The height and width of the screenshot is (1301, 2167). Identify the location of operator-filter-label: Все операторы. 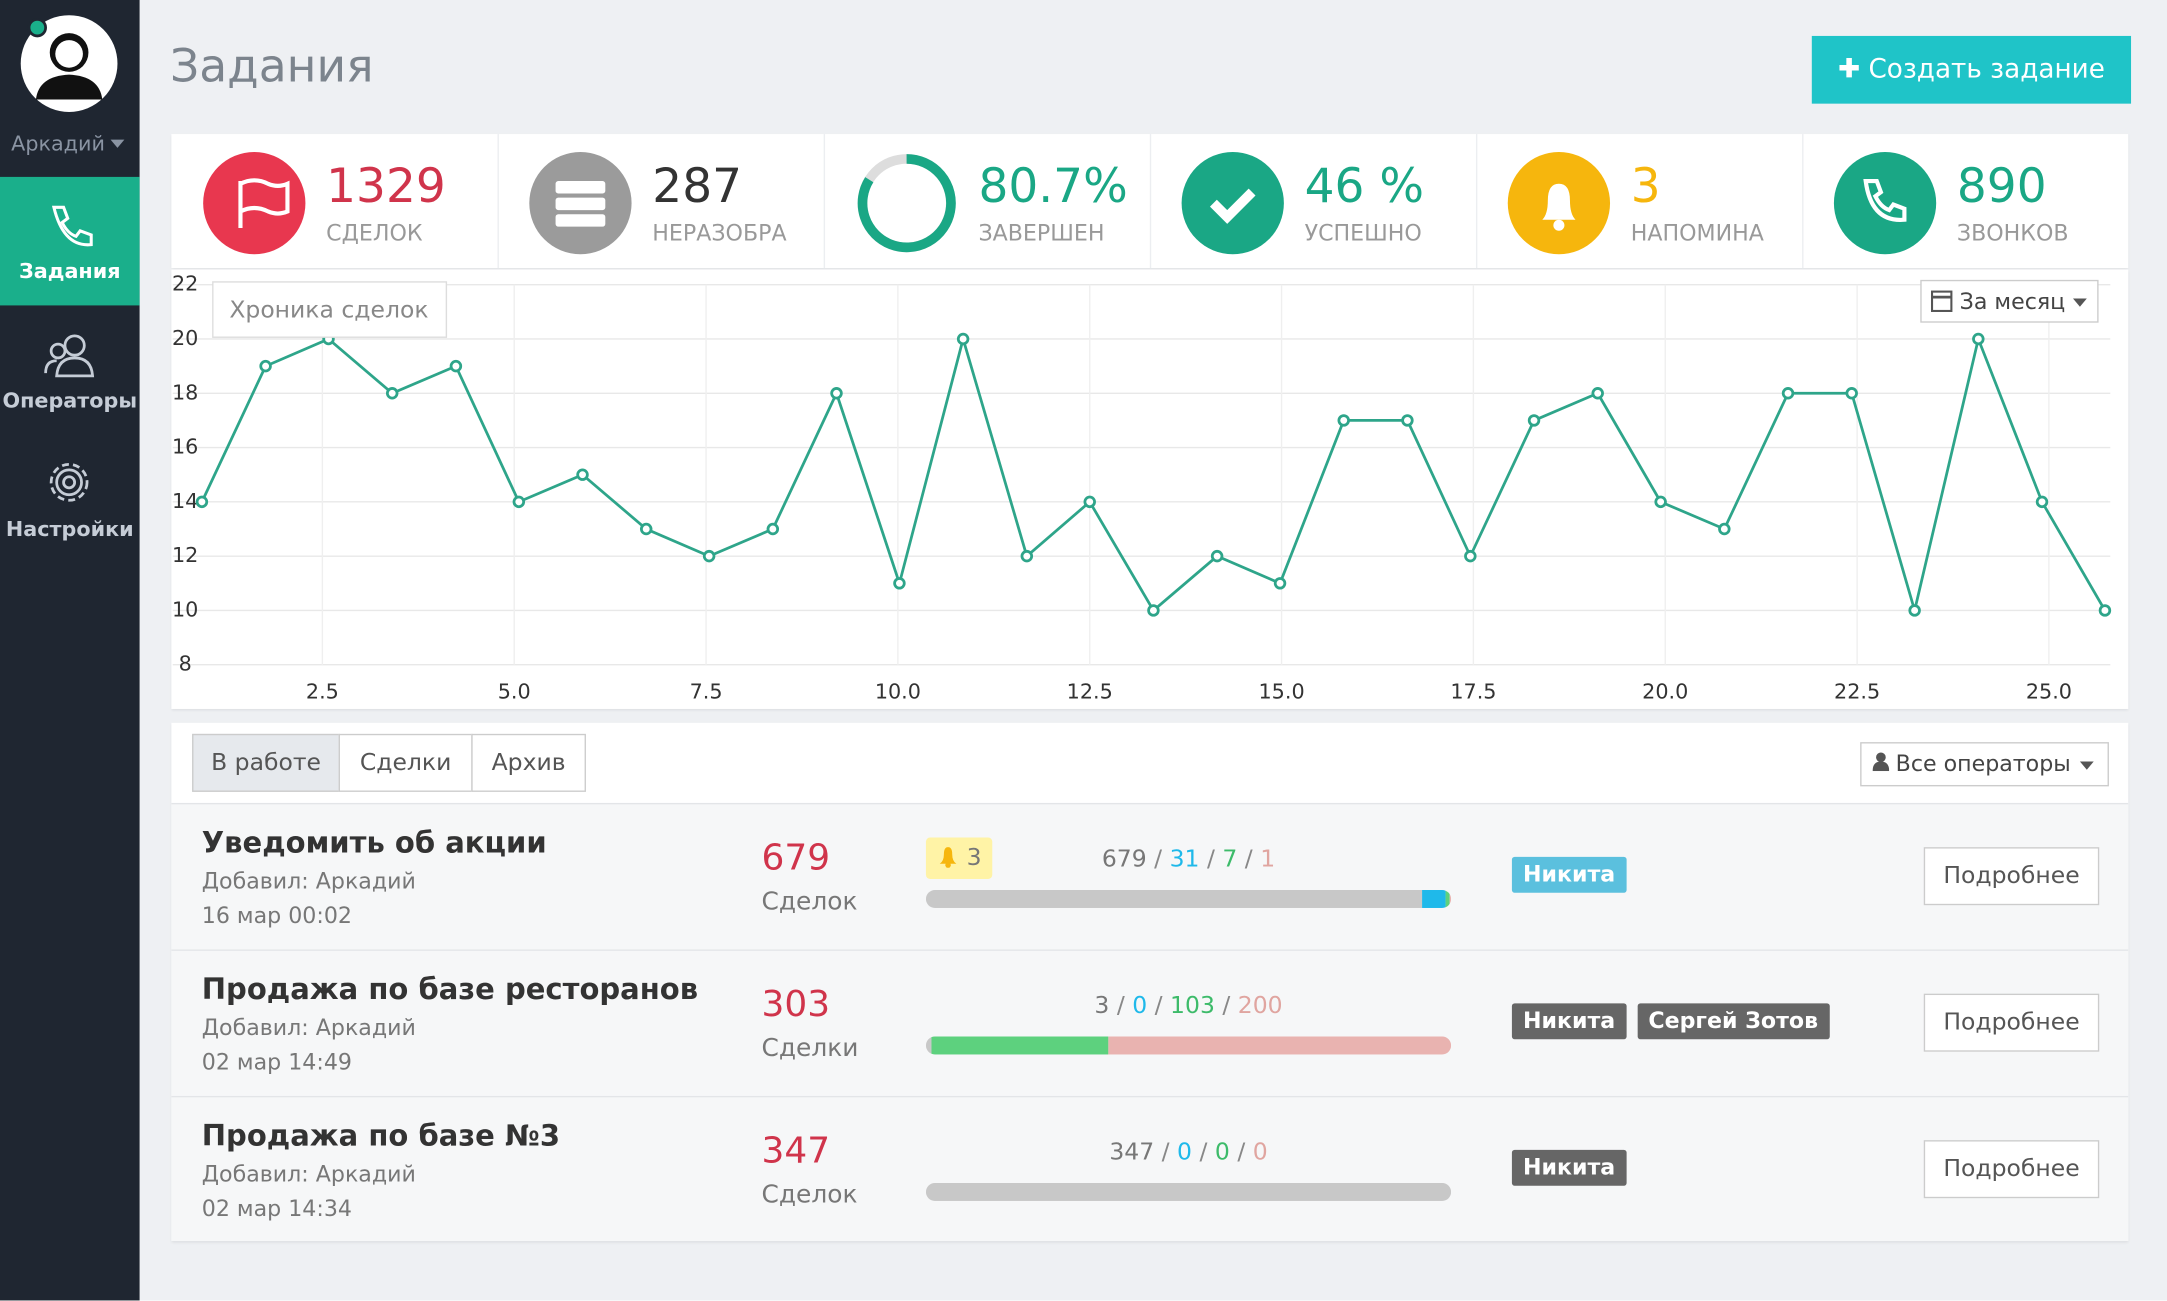
(1983, 763).